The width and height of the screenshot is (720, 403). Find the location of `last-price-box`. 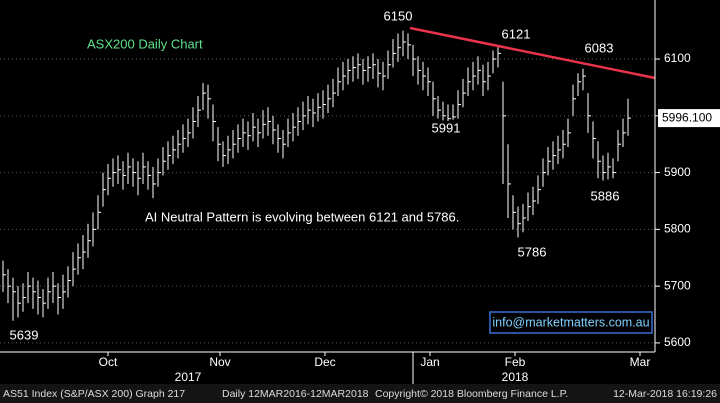

last-price-box is located at coordinates (689, 118).